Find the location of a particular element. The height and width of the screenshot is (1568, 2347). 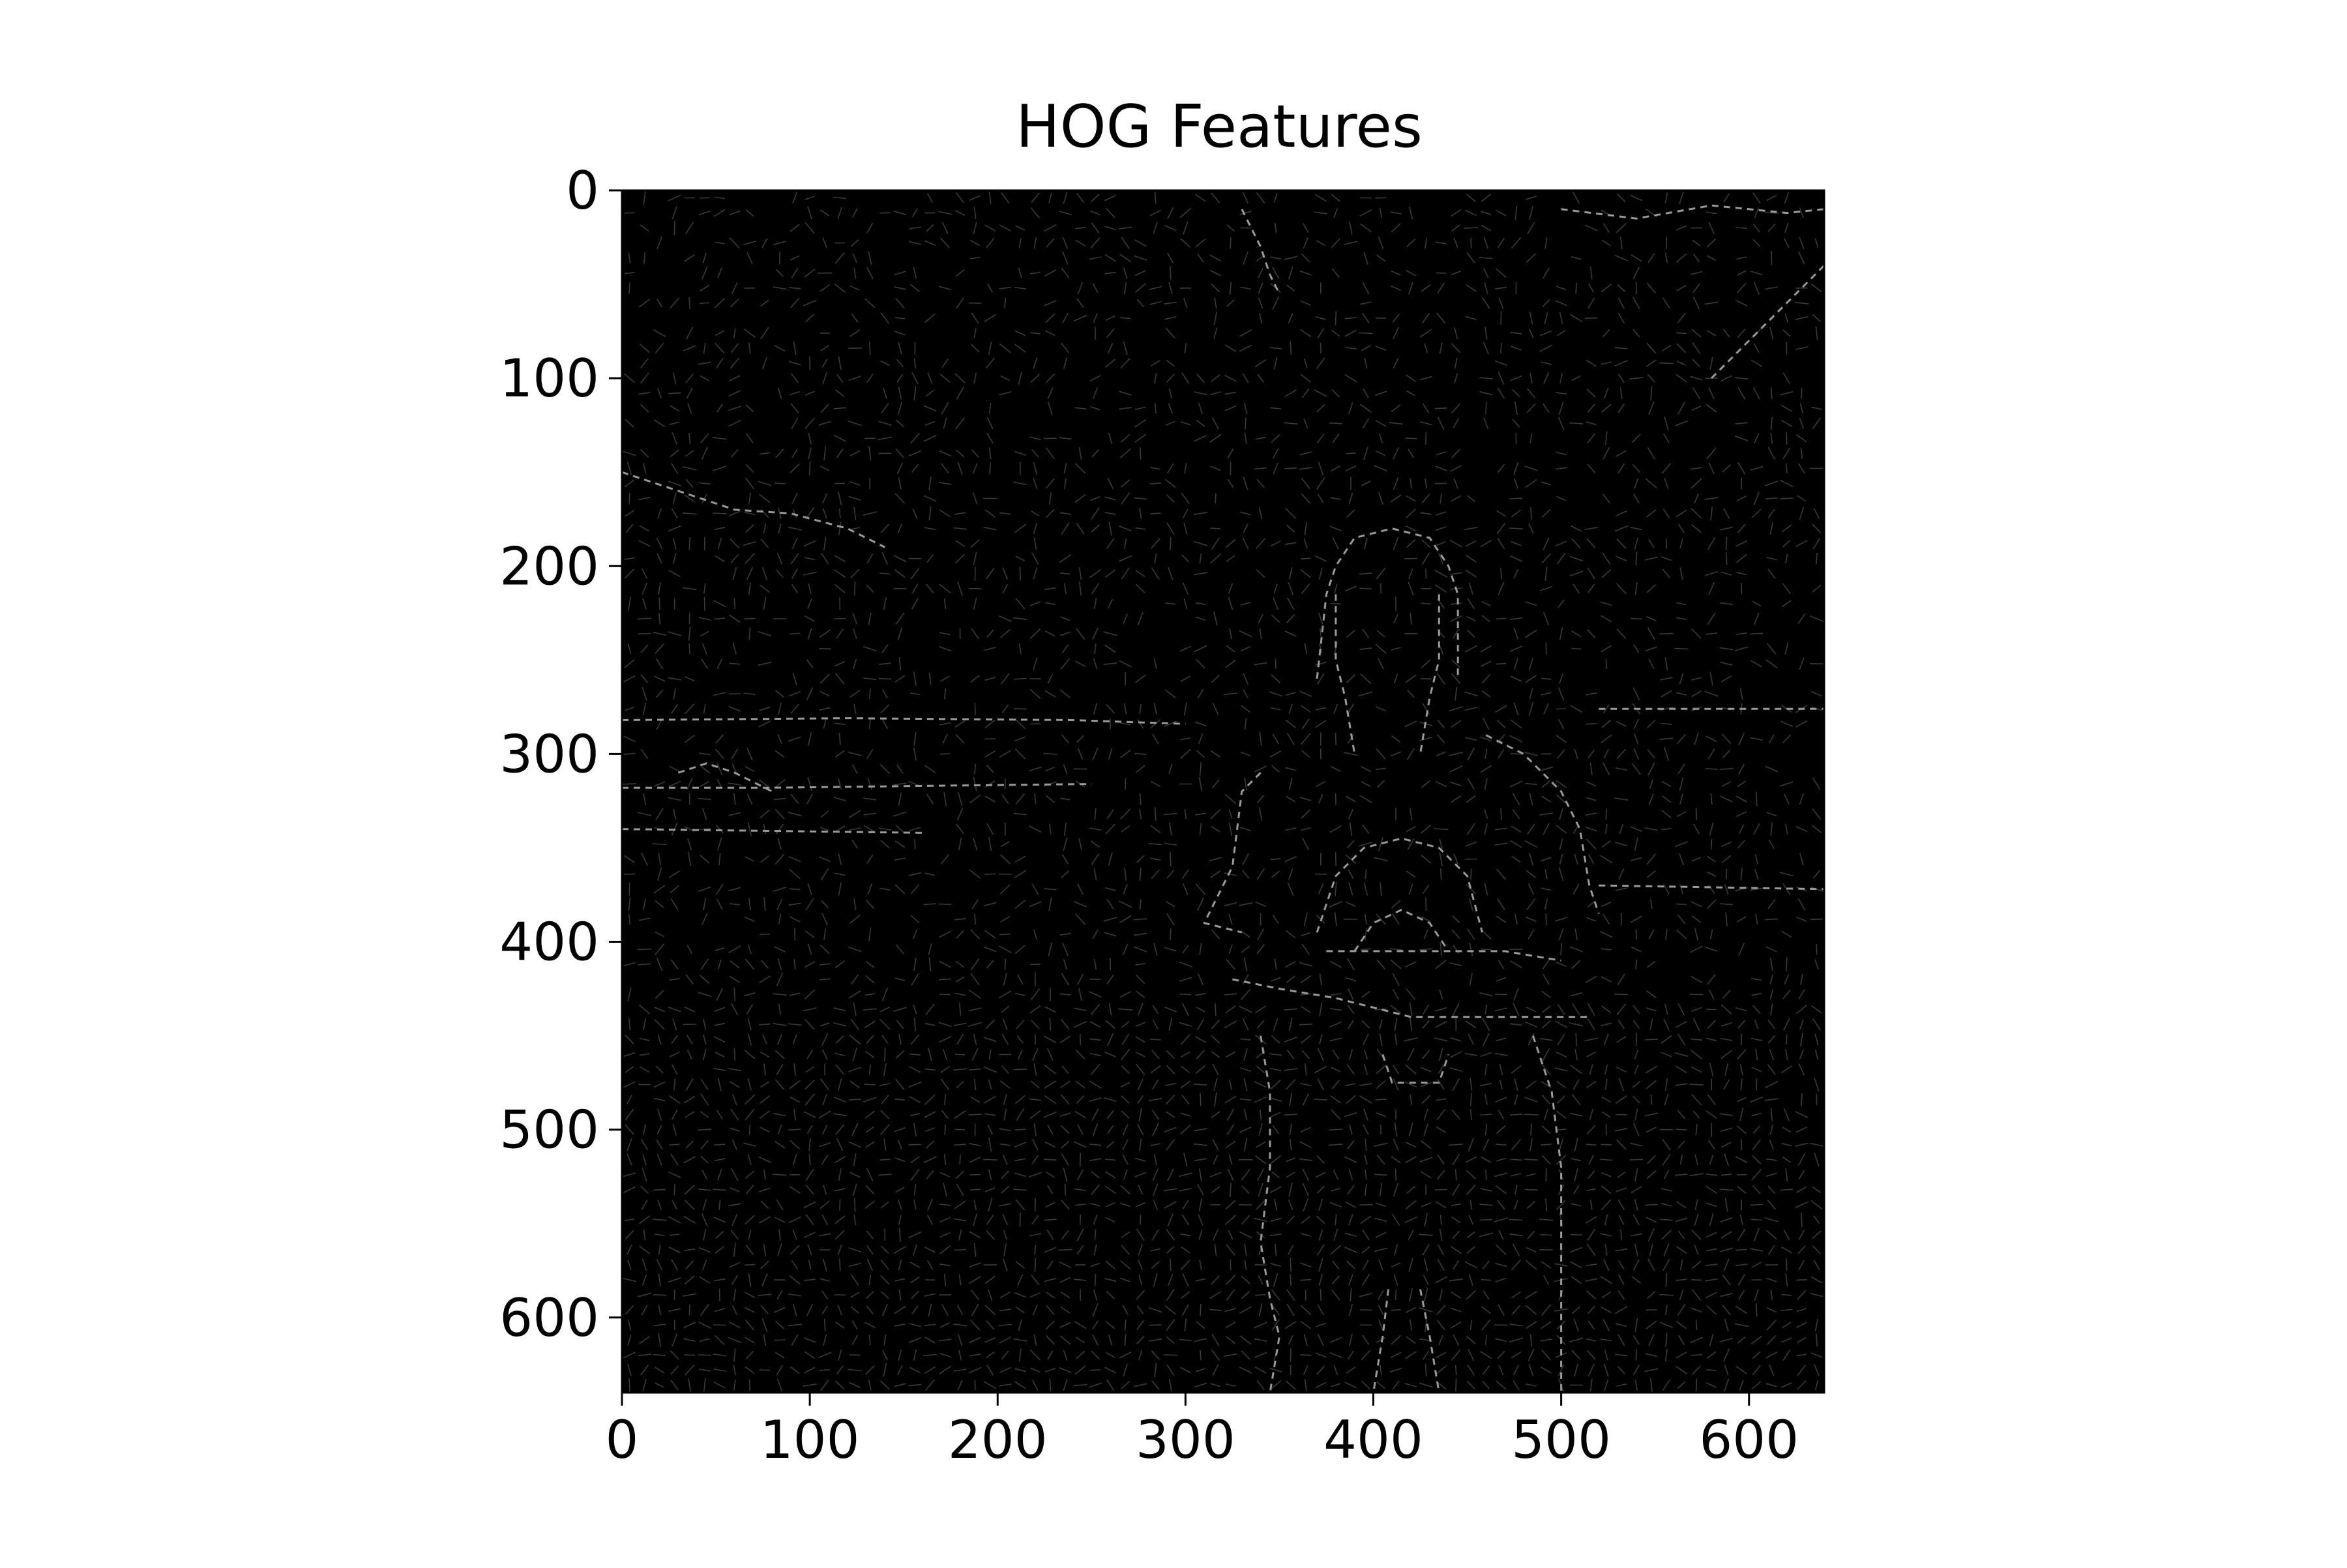

x-tick-label: 500 is located at coordinates (1561, 1440).